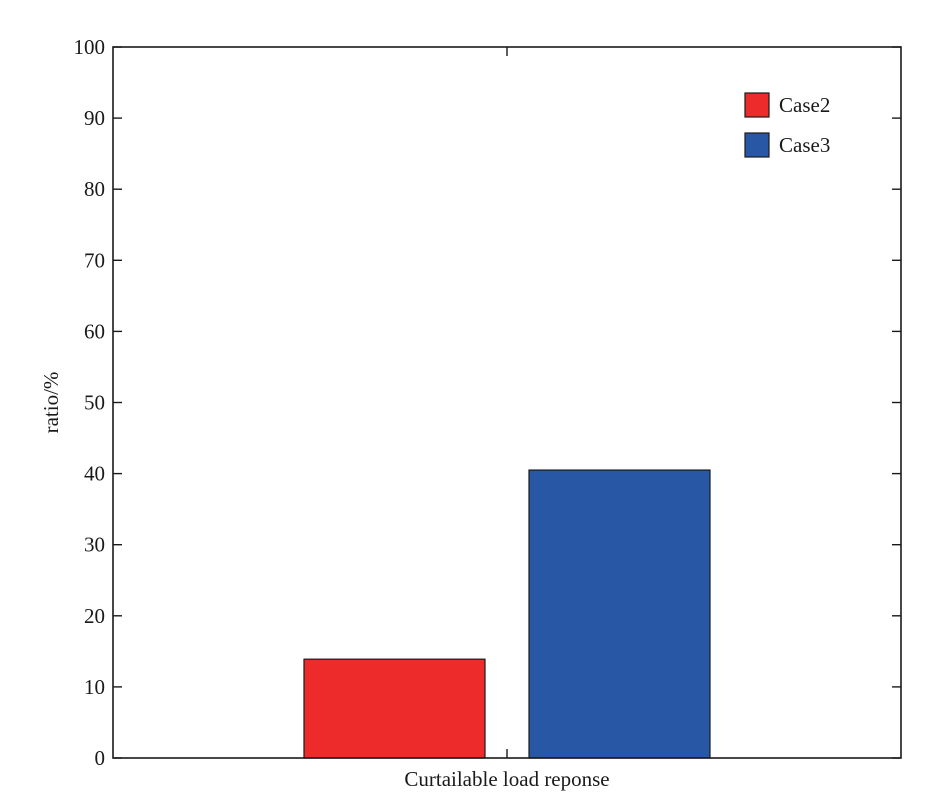 This screenshot has height=808, width=930. I want to click on y-tick-label: 60, so click(94, 331).